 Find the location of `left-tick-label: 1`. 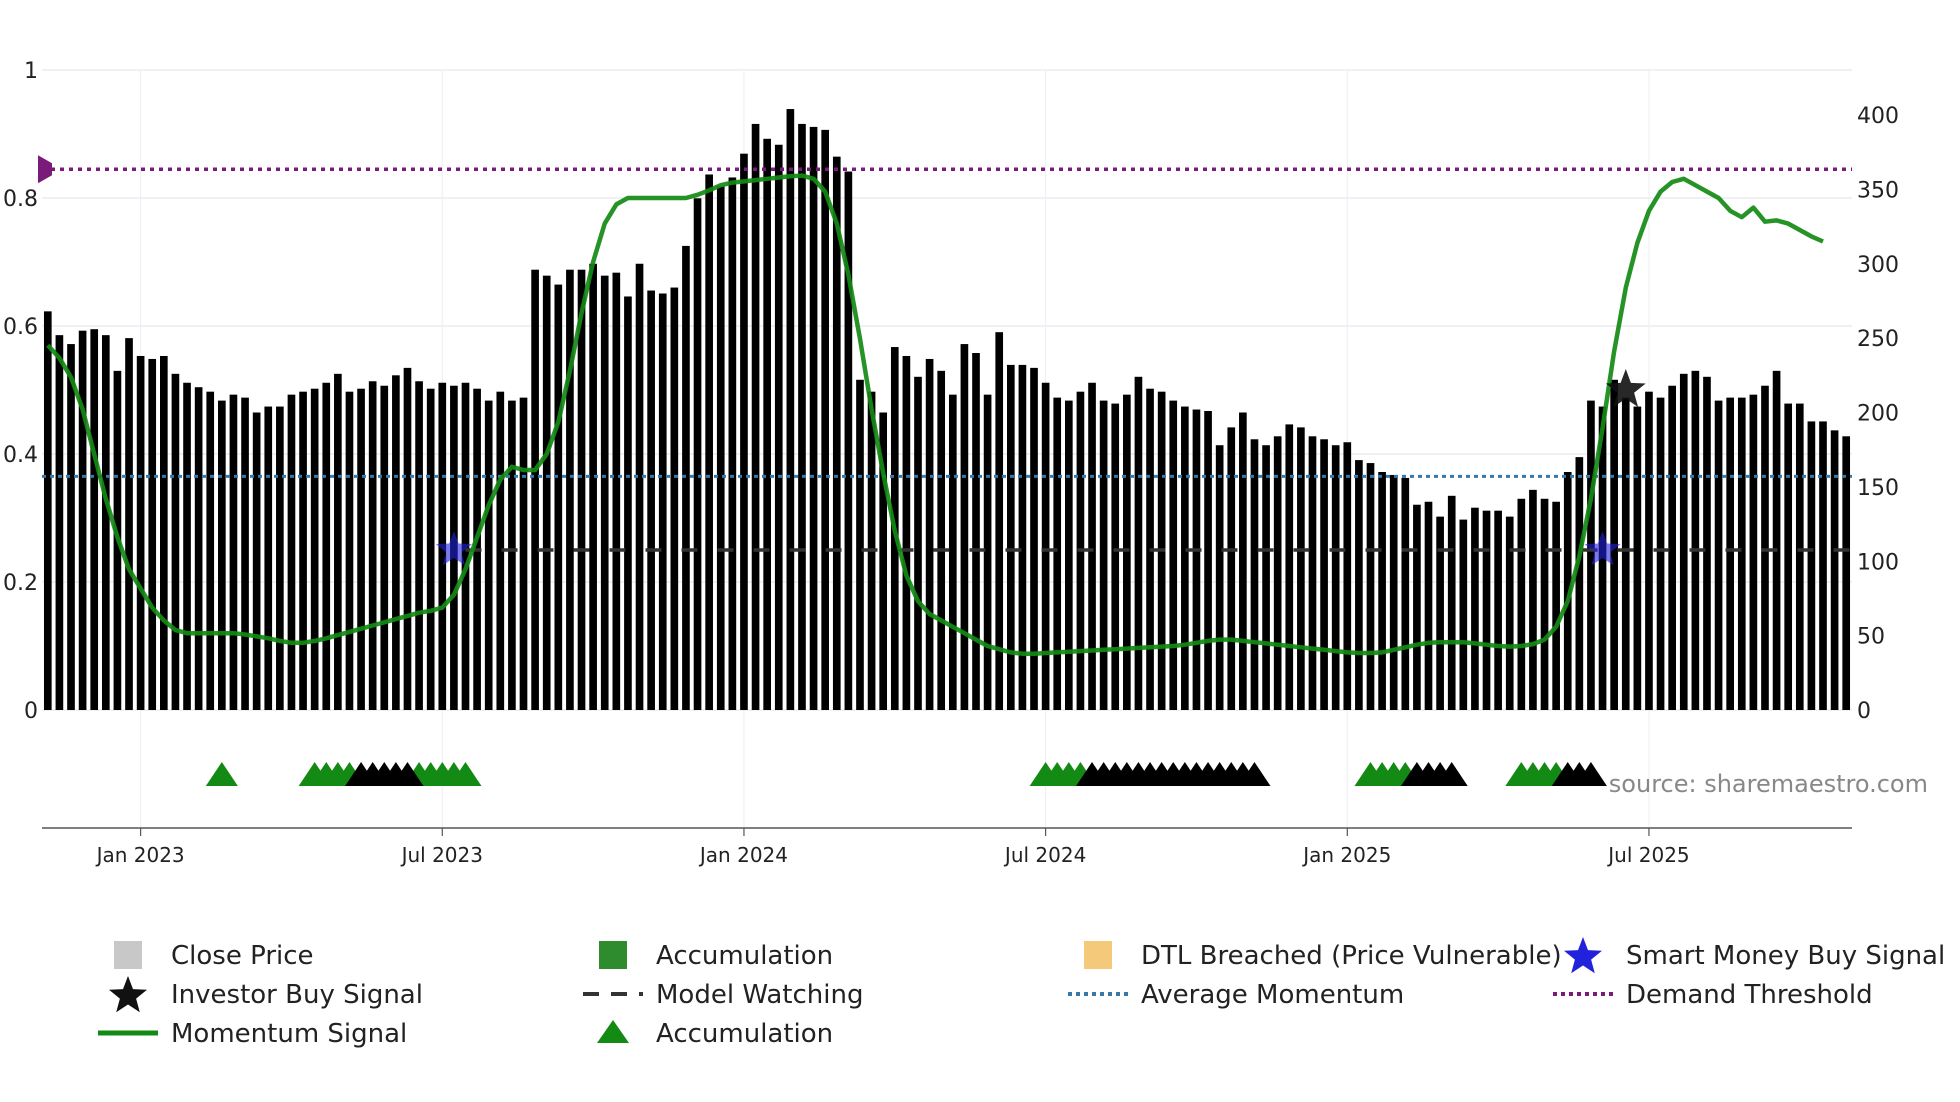

left-tick-label: 1 is located at coordinates (31, 71).